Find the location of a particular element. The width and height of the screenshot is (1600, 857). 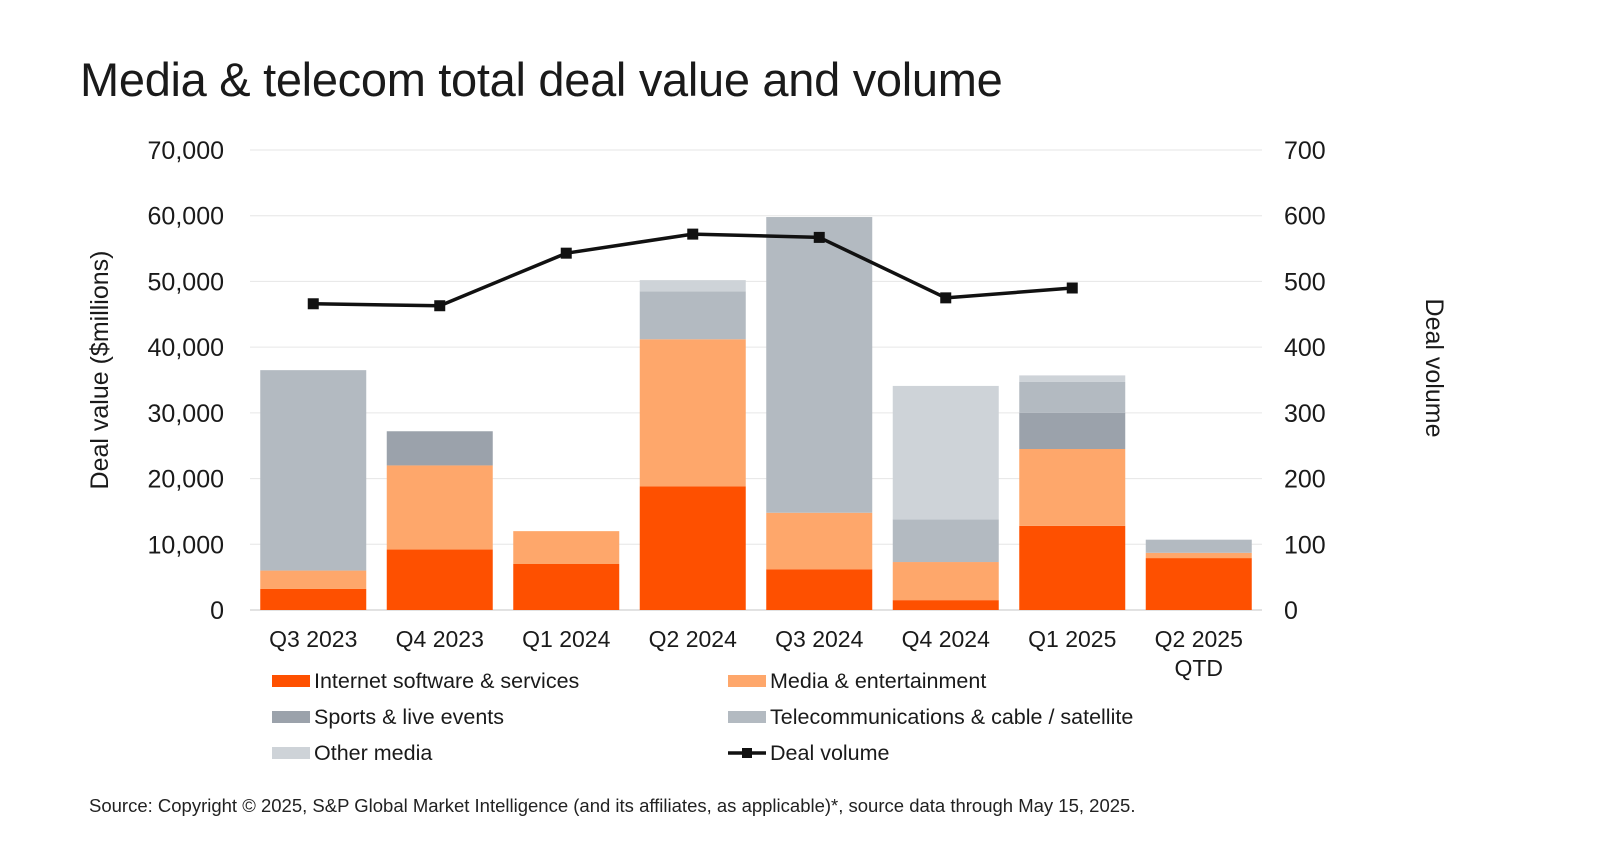

category-label: Q1 2024 is located at coordinates (566, 639).